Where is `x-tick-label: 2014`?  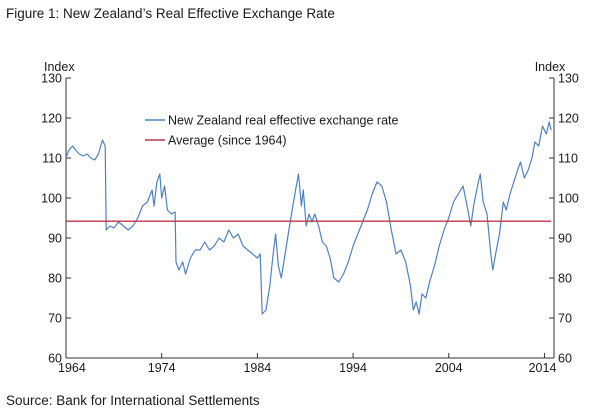
x-tick-label: 2014 is located at coordinates (543, 368).